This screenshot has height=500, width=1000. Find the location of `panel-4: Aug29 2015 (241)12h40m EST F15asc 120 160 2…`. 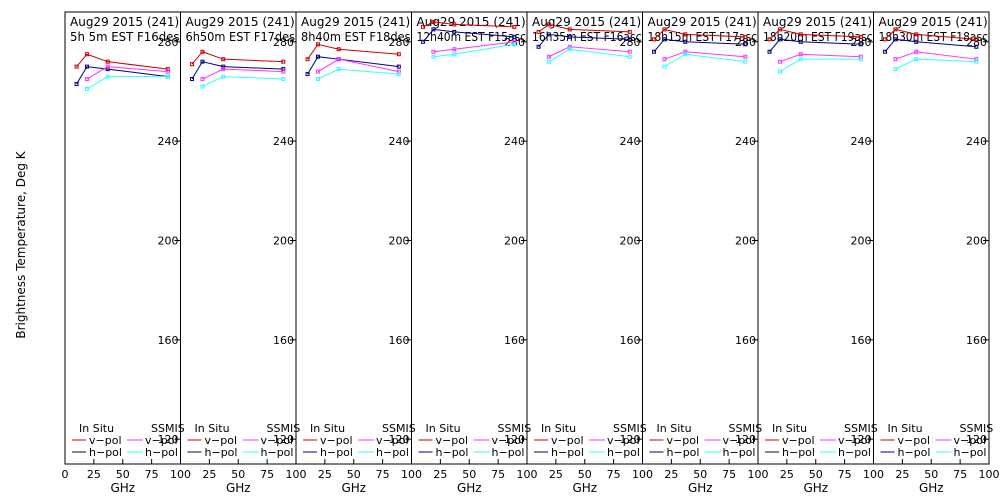

panel-4: Aug29 2015 (241)12h40m EST F15asc 120 160 2… is located at coordinates (474, 253).